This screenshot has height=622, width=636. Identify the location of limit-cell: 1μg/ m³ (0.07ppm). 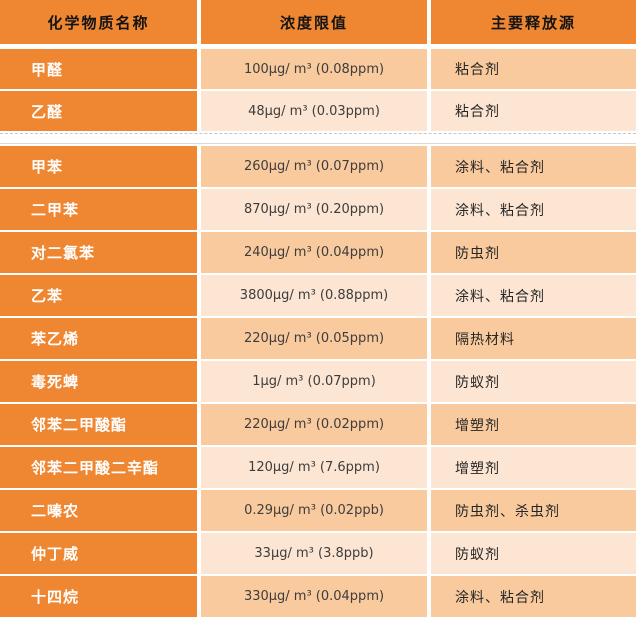
(314, 381).